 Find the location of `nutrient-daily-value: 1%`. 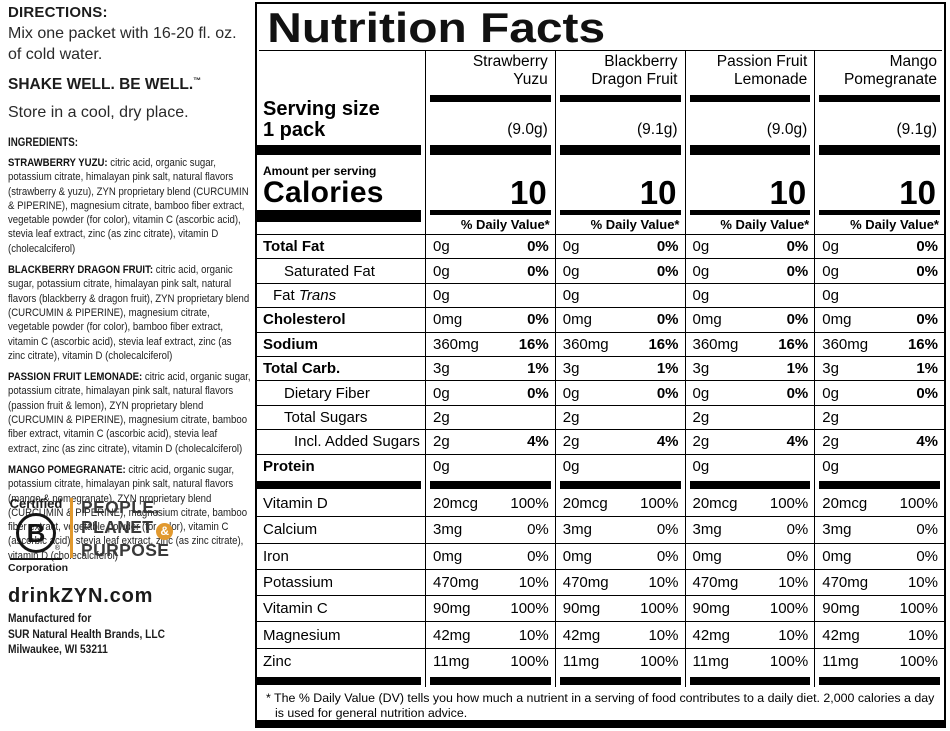

nutrient-daily-value: 1% is located at coordinates (538, 369).